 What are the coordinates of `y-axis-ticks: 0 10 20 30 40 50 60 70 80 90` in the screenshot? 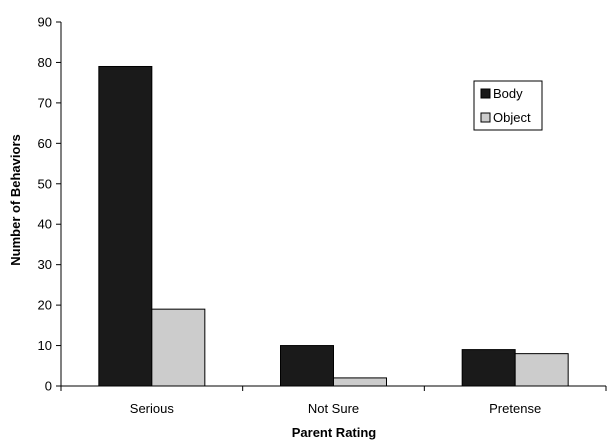 It's located at (49, 204).